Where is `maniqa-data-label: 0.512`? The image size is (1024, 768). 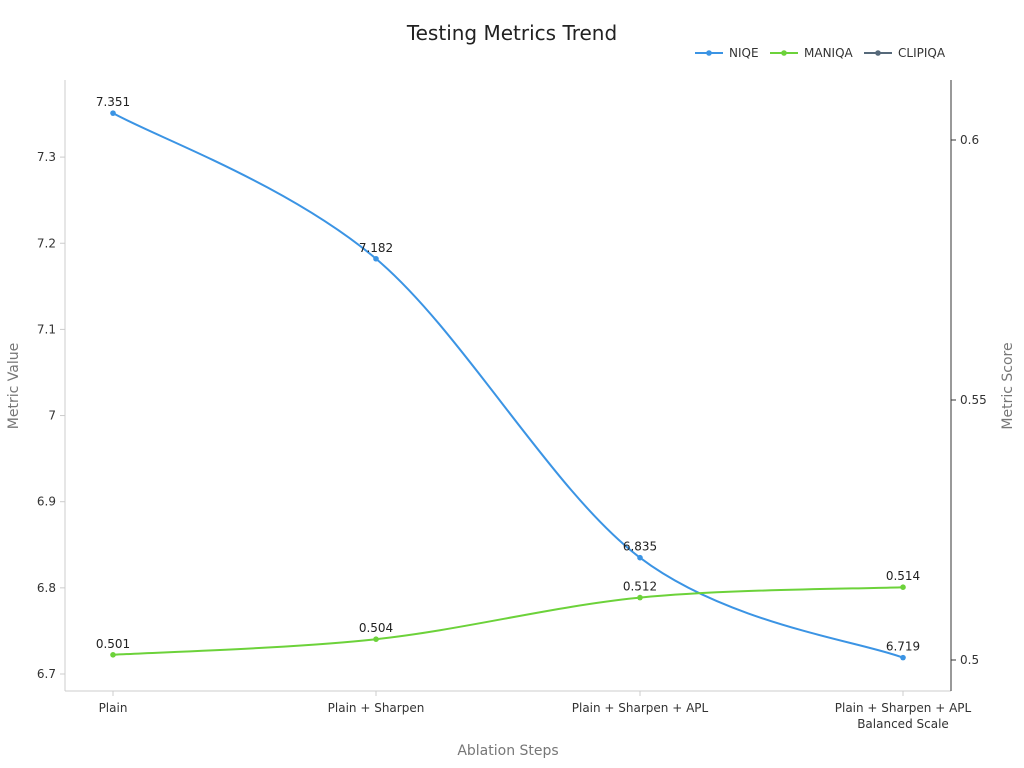
maniqa-data-label: 0.512 is located at coordinates (640, 587).